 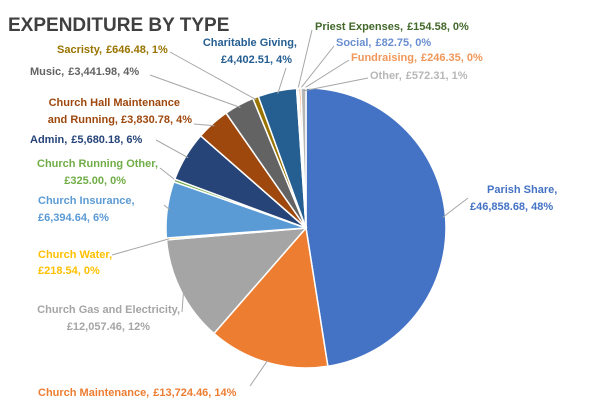 What do you see at coordinates (48, 140) in the screenshot?
I see `data-label-category: Admin,` at bounding box center [48, 140].